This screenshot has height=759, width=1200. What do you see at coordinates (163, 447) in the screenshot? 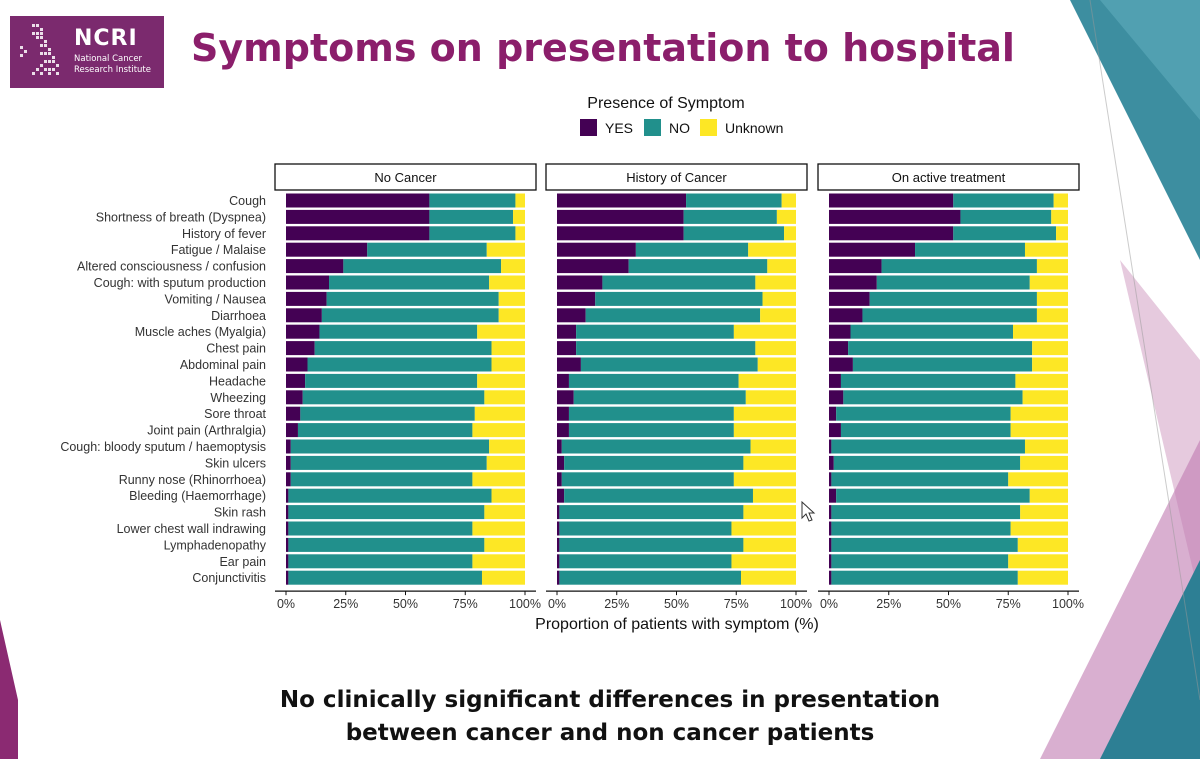
I see `category-label: Cough: bloody sputum / haemoptysis` at bounding box center [163, 447].